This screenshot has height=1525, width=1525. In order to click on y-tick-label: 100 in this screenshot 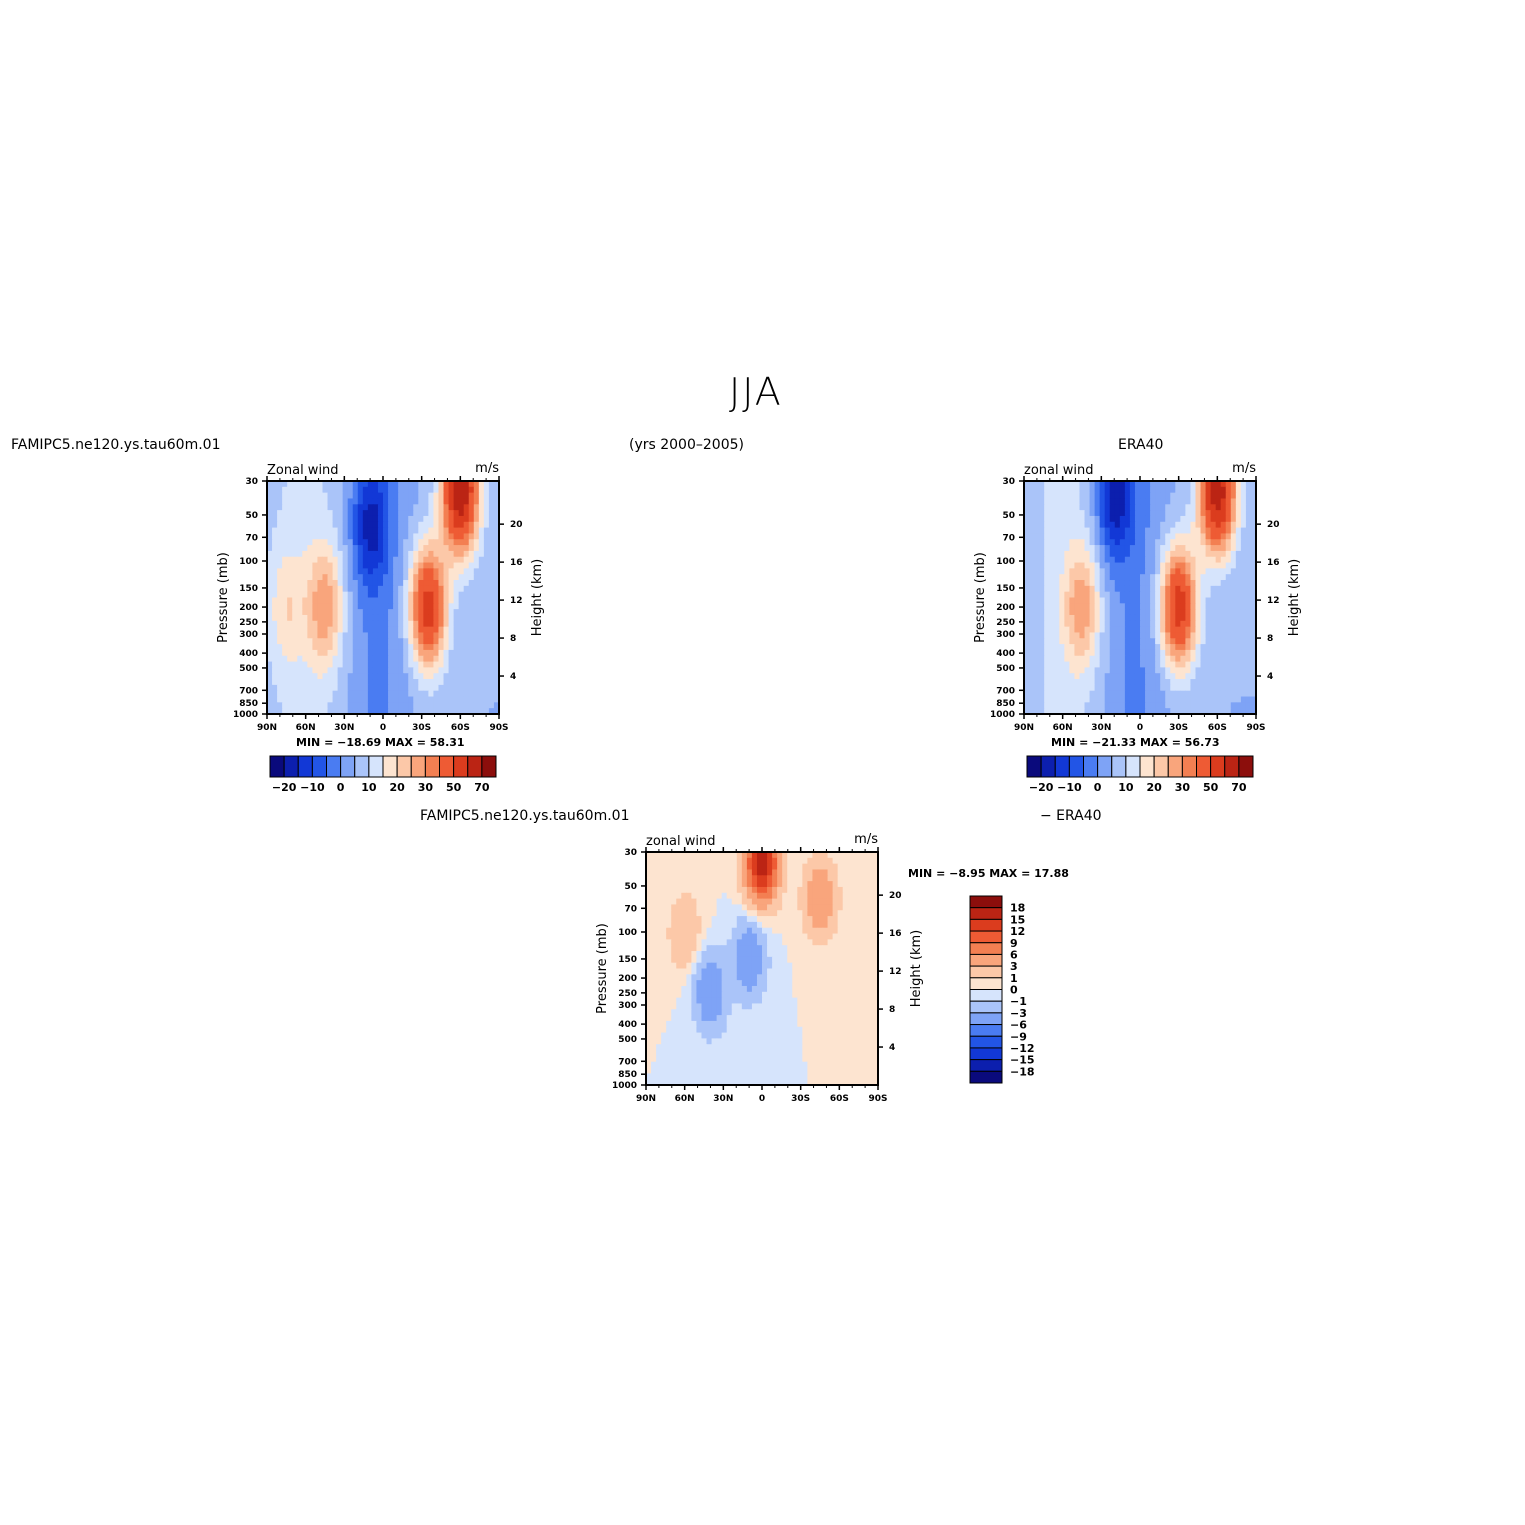, I will do `click(248, 562)`.